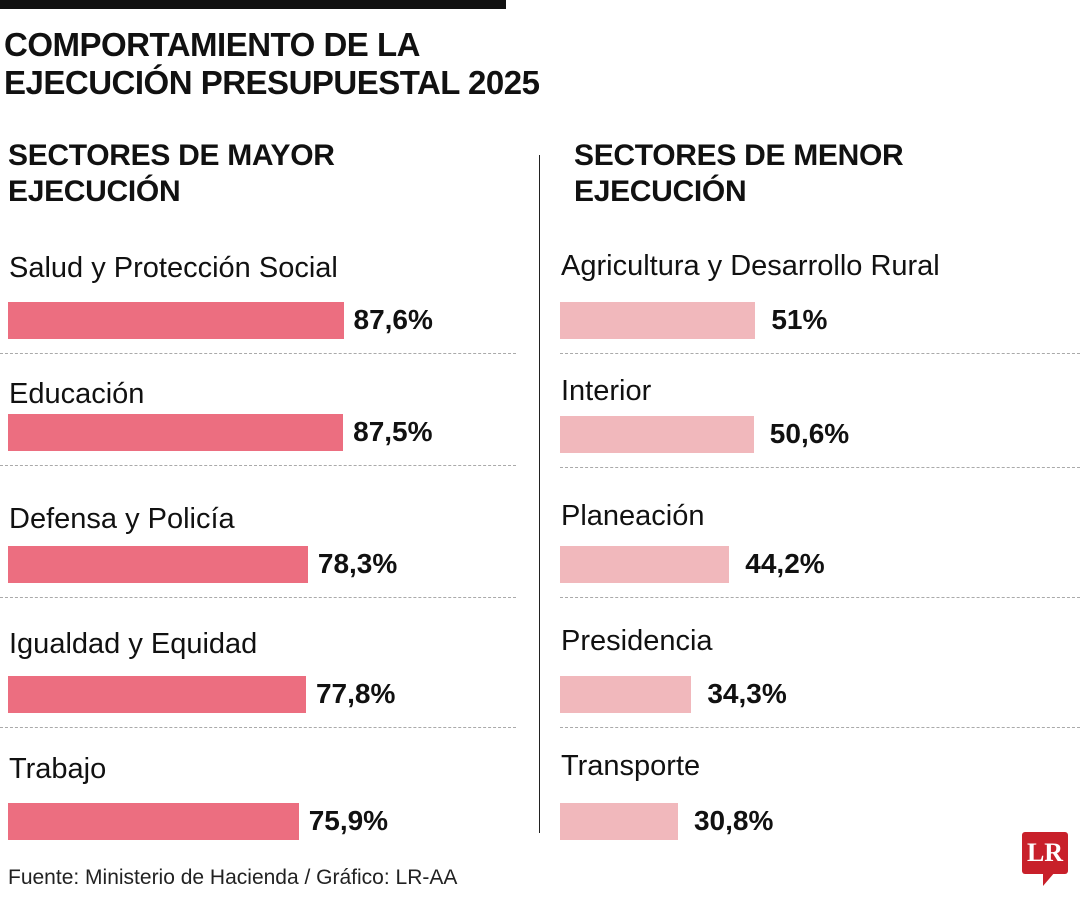 This screenshot has width=1080, height=900. Describe the element at coordinates (393, 431) in the screenshot. I see `value-label: 87,5%` at that location.